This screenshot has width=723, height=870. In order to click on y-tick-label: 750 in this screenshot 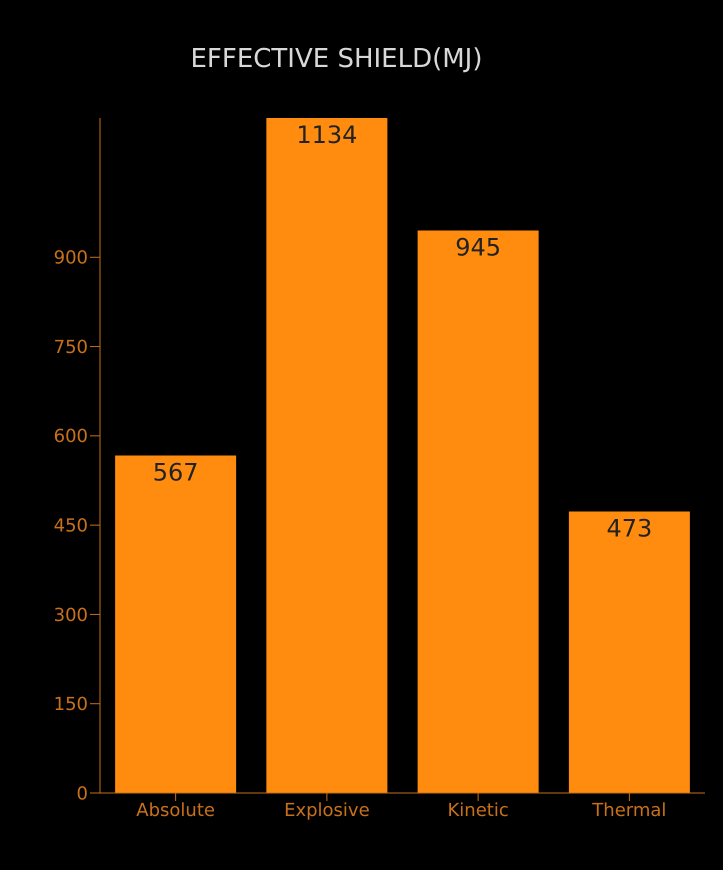, I will do `click(71, 347)`.